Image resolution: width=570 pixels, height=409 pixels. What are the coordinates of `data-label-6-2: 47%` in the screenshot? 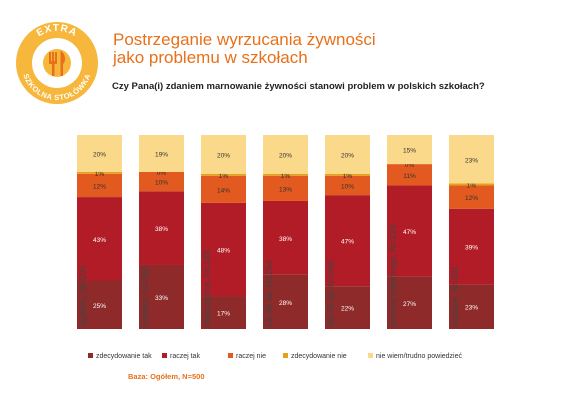 It's located at (409, 232).